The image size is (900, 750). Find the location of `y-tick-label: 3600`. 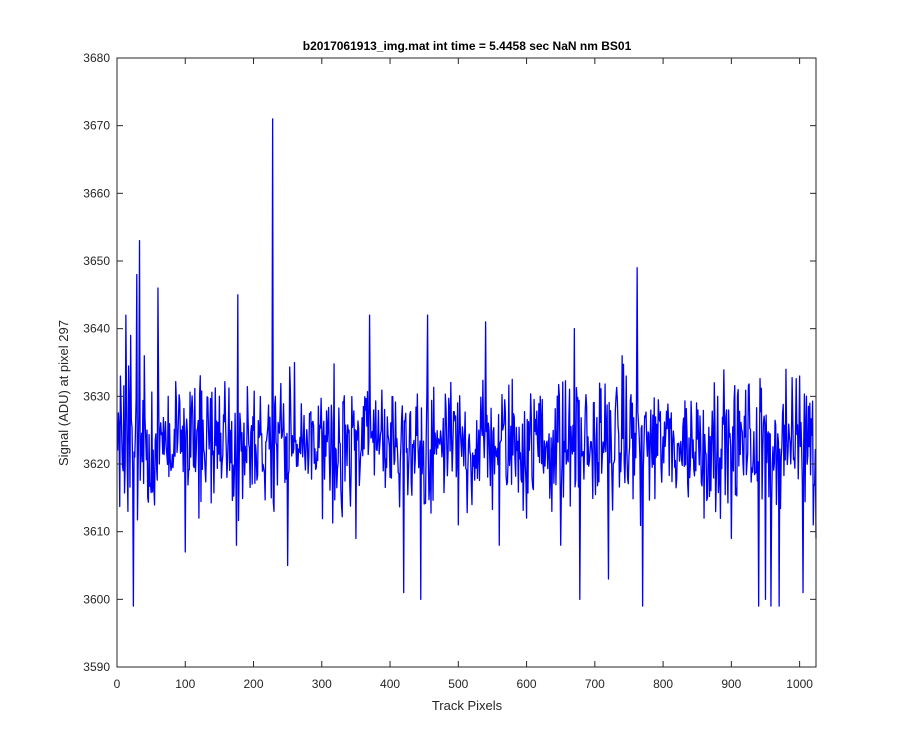

y-tick-label: 3600 is located at coordinates (96, 599).